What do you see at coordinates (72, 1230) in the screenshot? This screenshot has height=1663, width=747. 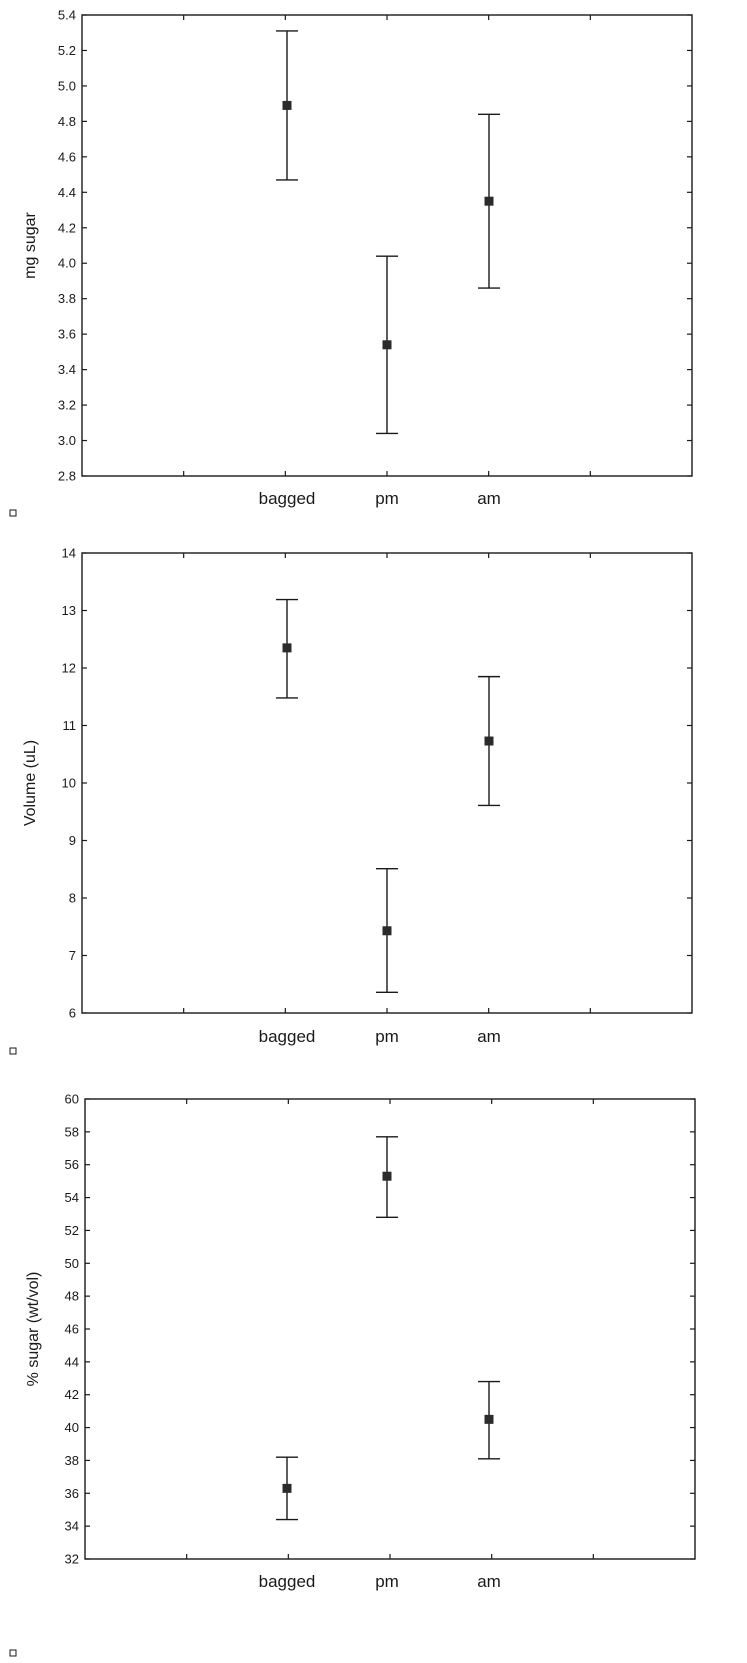 I see `y-tick-label: 52` at bounding box center [72, 1230].